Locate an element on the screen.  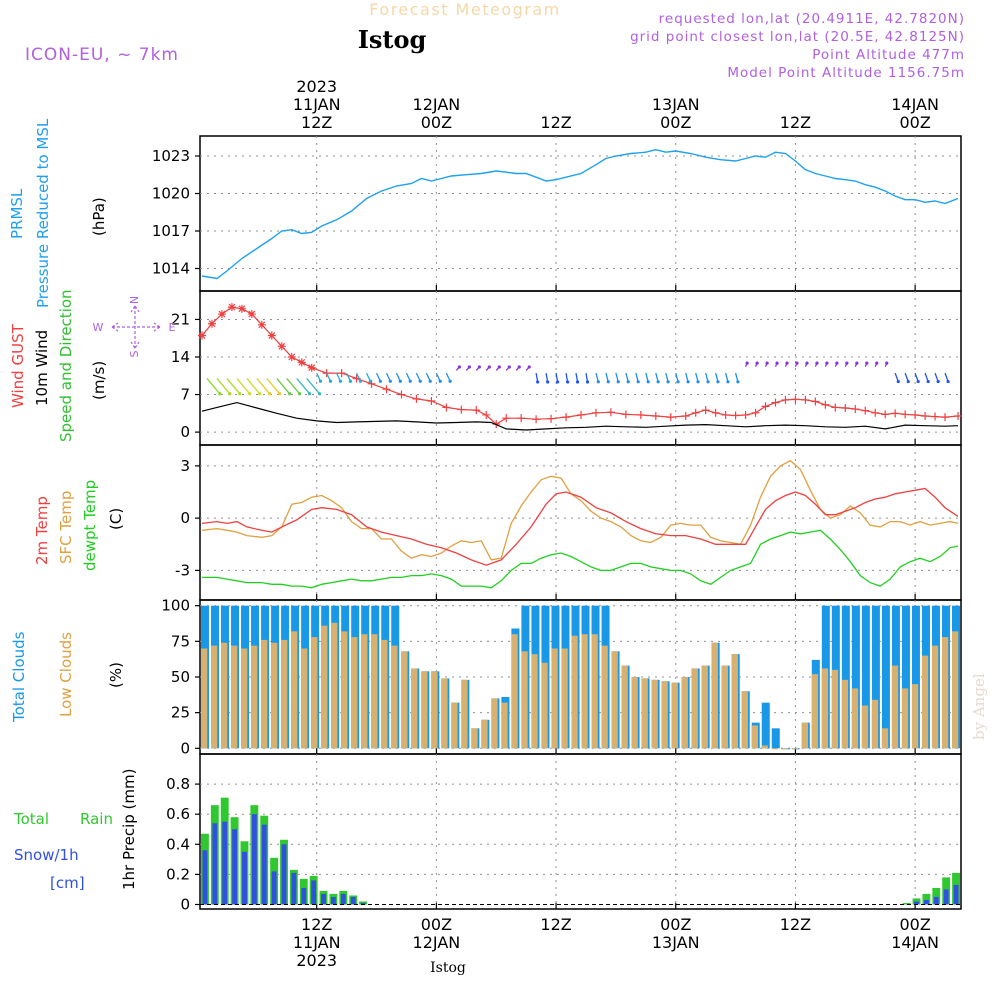
total-clouds-label: Total Clouds is located at coordinates (19, 677).